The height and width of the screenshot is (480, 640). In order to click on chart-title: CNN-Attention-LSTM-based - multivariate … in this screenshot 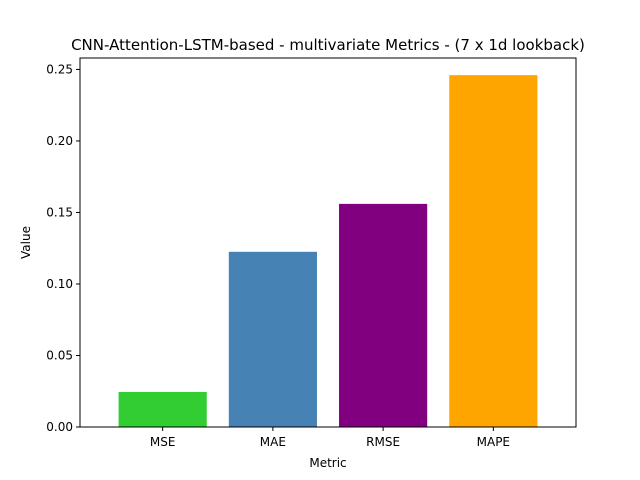, I will do `click(328, 45)`.